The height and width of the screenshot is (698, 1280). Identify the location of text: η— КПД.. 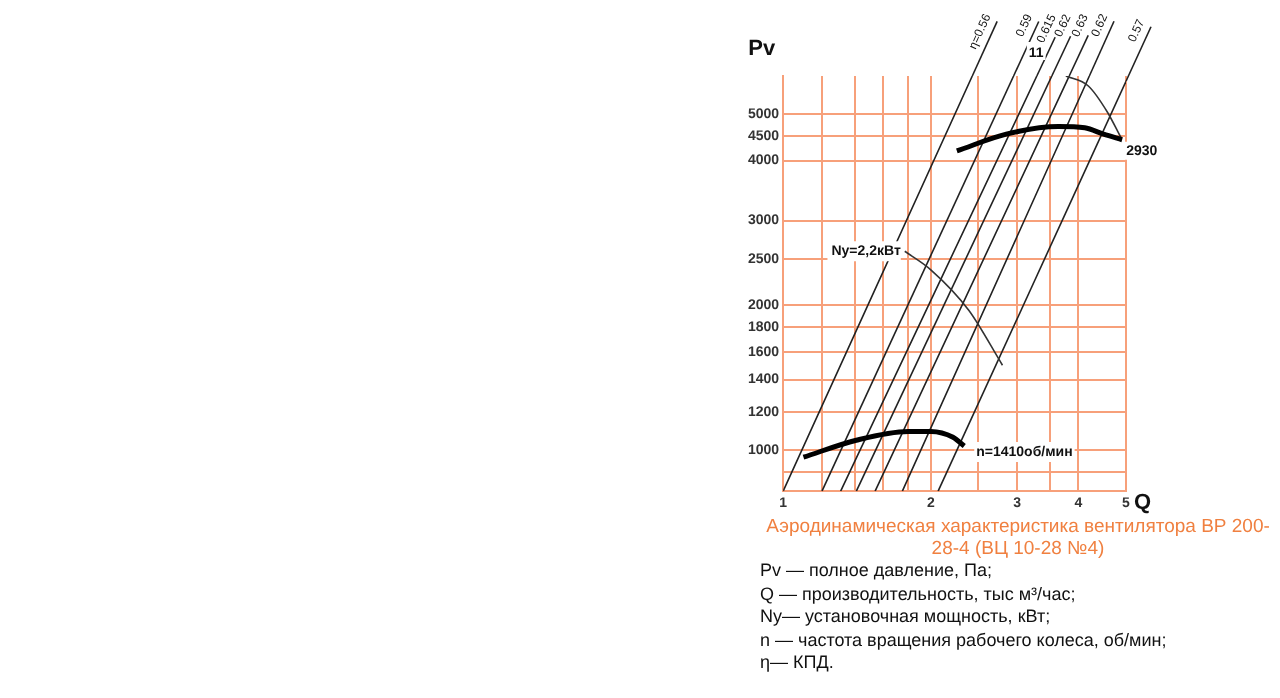
(798, 663).